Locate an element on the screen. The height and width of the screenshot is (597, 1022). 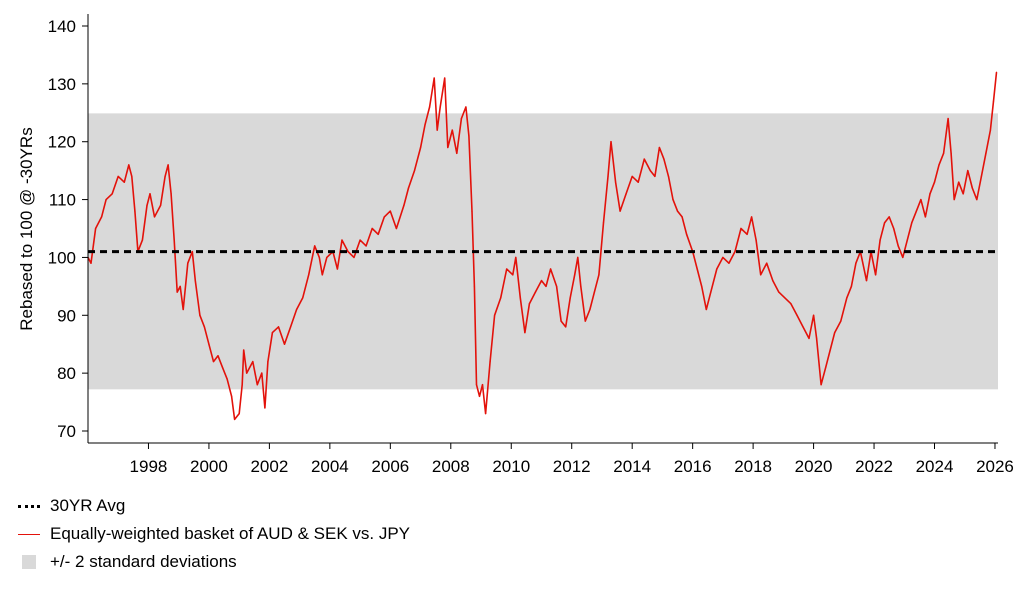
legend-label-avg: 30YR Avg is located at coordinates (88, 505).